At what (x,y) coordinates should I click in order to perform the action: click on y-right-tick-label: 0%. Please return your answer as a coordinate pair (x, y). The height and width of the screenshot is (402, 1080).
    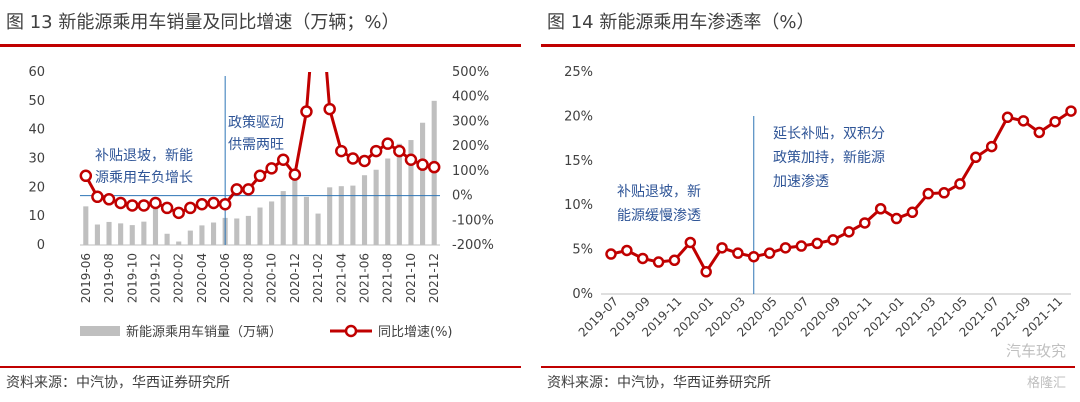
    Looking at the image, I should click on (462, 196).